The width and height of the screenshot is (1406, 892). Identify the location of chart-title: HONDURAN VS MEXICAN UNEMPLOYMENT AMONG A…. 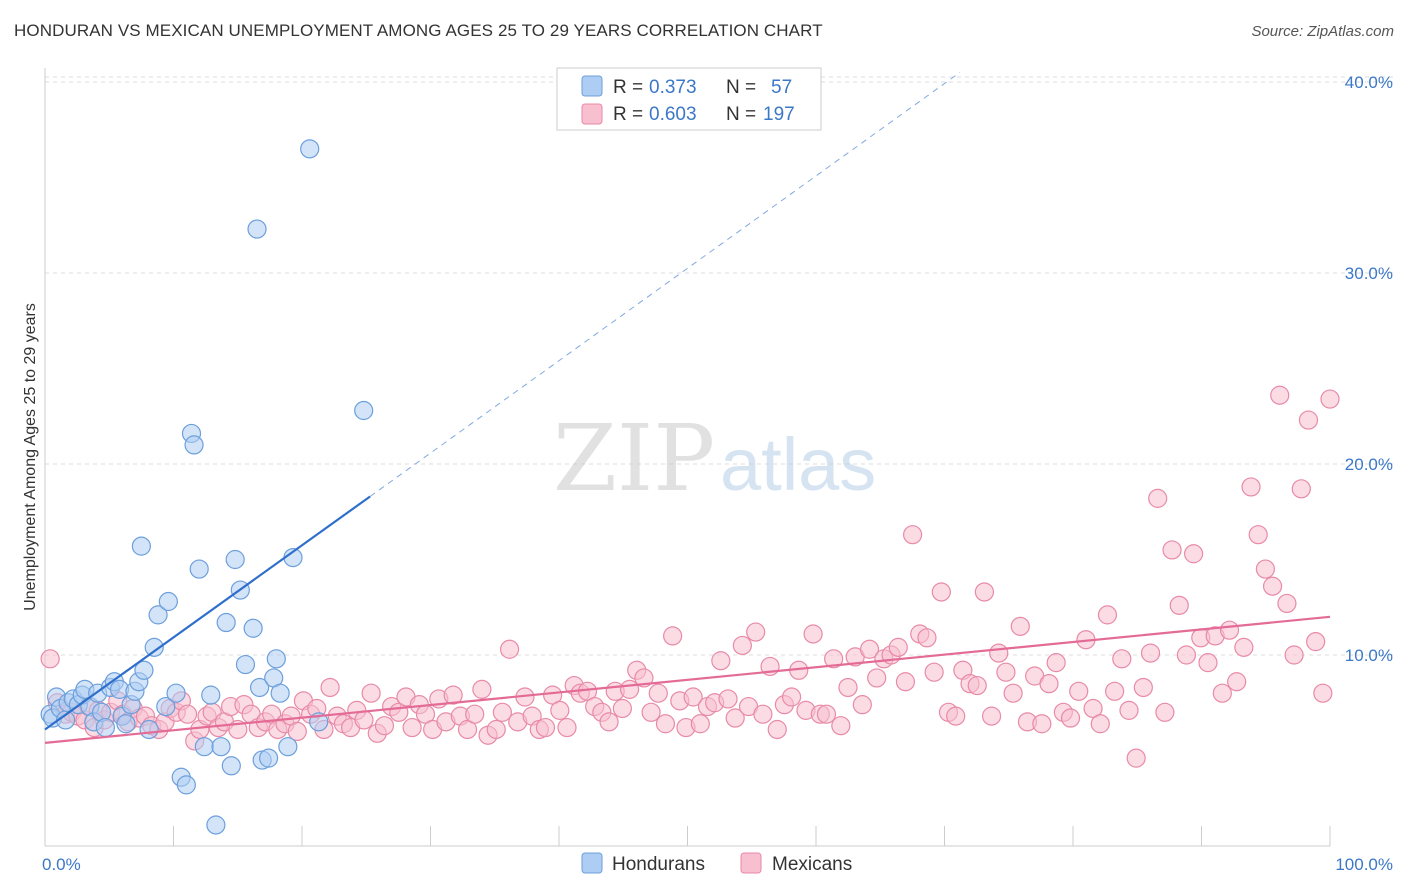
(418, 30).